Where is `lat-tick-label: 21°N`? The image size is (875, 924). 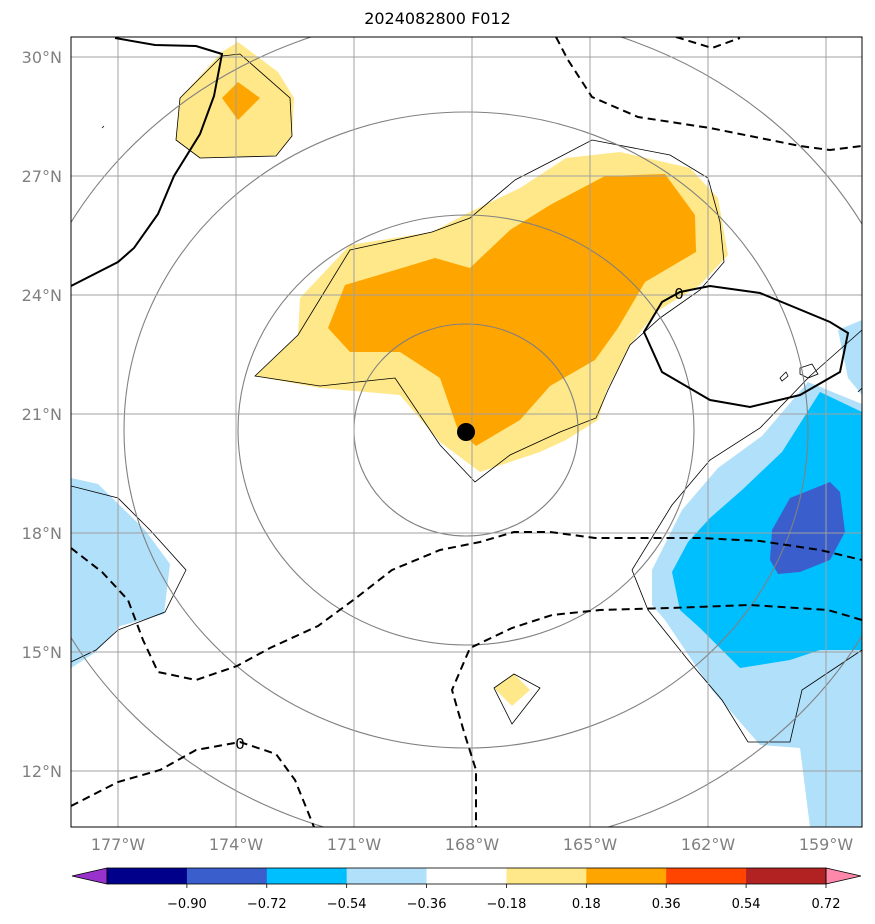 lat-tick-label: 21°N is located at coordinates (42, 414).